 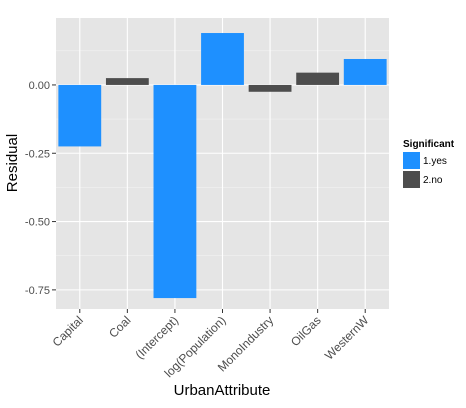 What do you see at coordinates (222, 390) in the screenshot?
I see `x-axis-title: UrbanAttribute` at bounding box center [222, 390].